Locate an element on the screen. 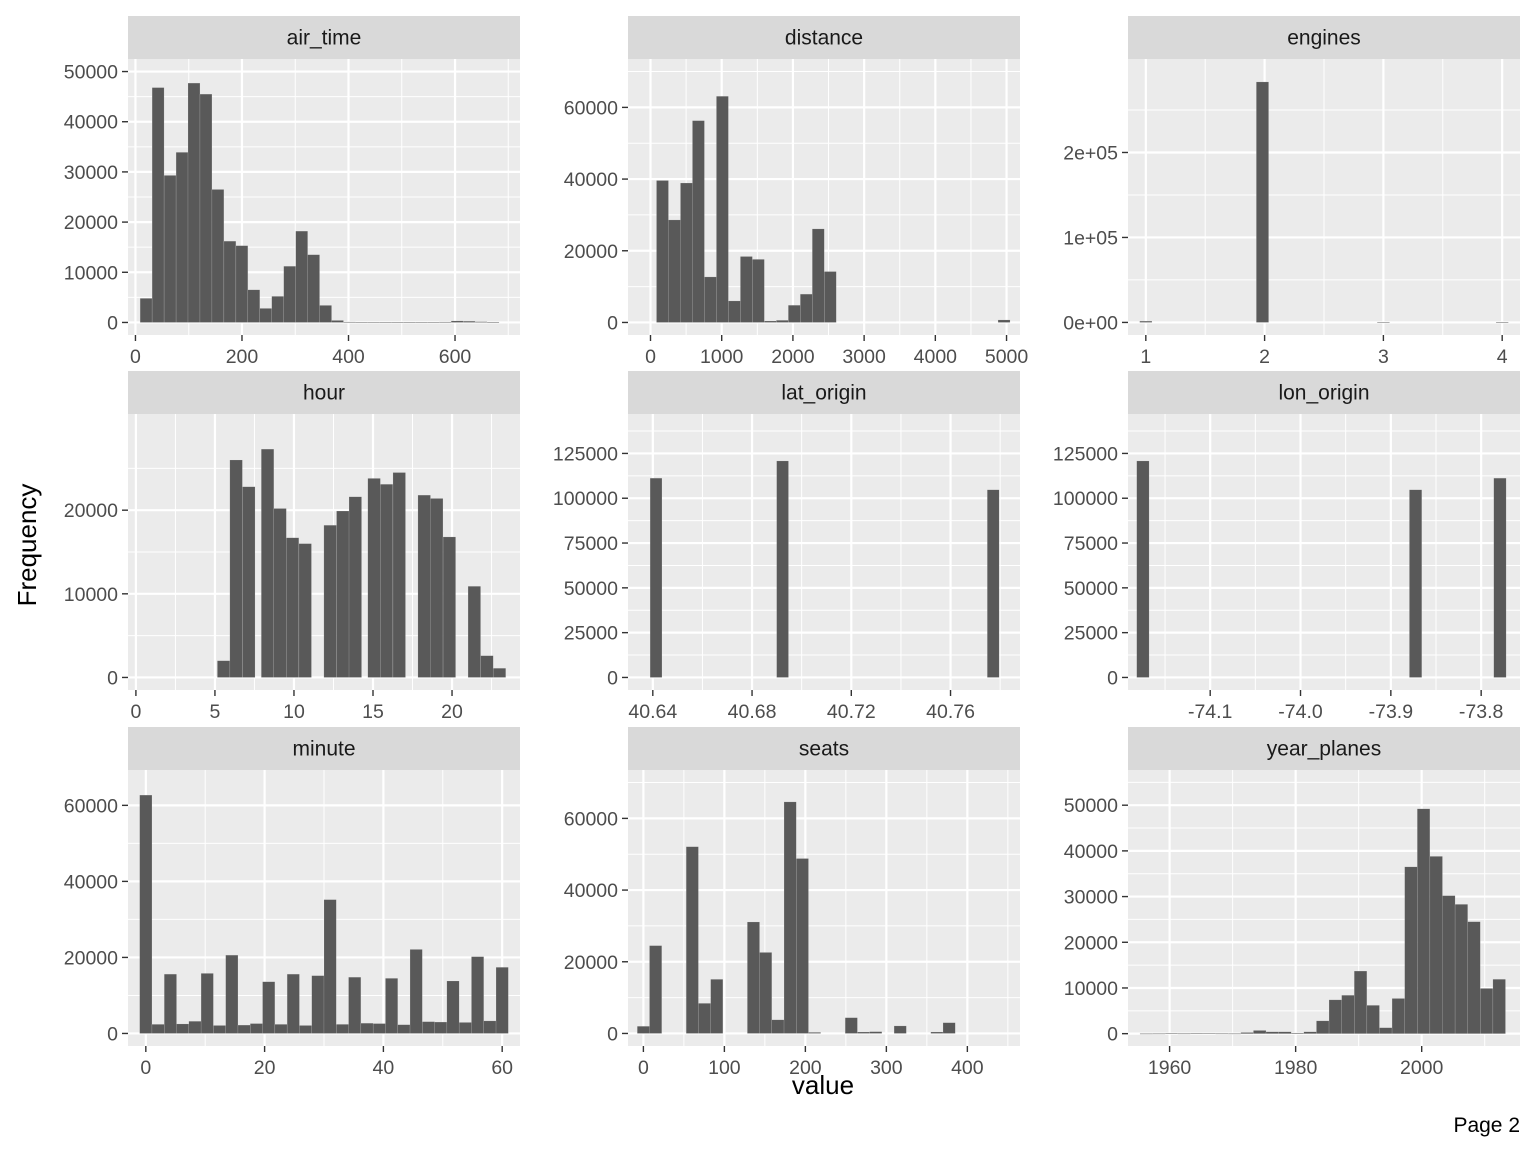 This screenshot has width=1536, height=1152. facet-title: lat_origin is located at coordinates (823, 393).